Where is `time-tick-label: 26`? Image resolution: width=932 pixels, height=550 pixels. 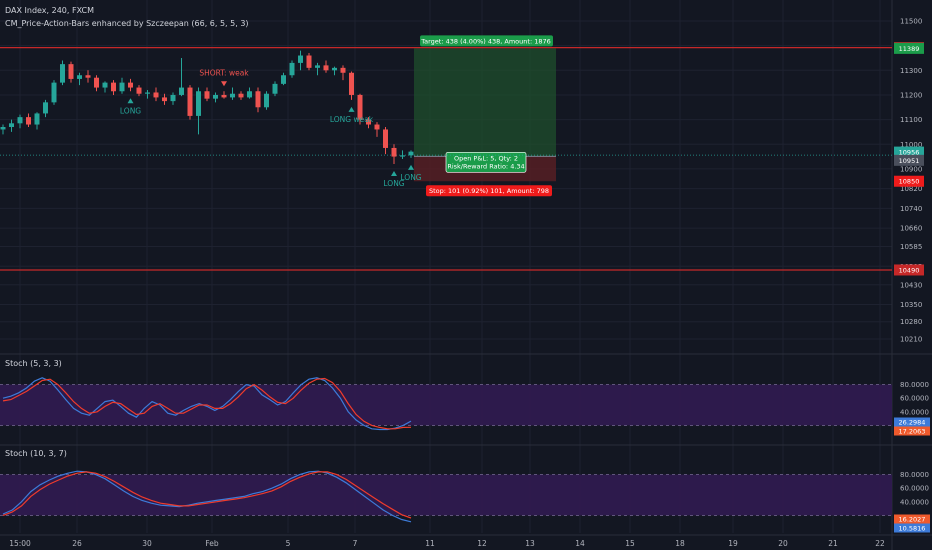 time-tick-label: 26 is located at coordinates (77, 543).